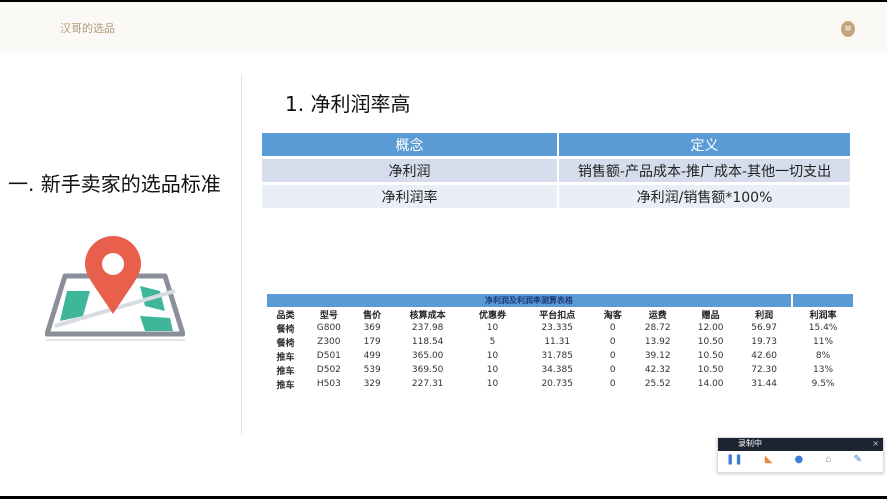  What do you see at coordinates (657, 370) in the screenshot?
I see `cell: 42.32` at bounding box center [657, 370].